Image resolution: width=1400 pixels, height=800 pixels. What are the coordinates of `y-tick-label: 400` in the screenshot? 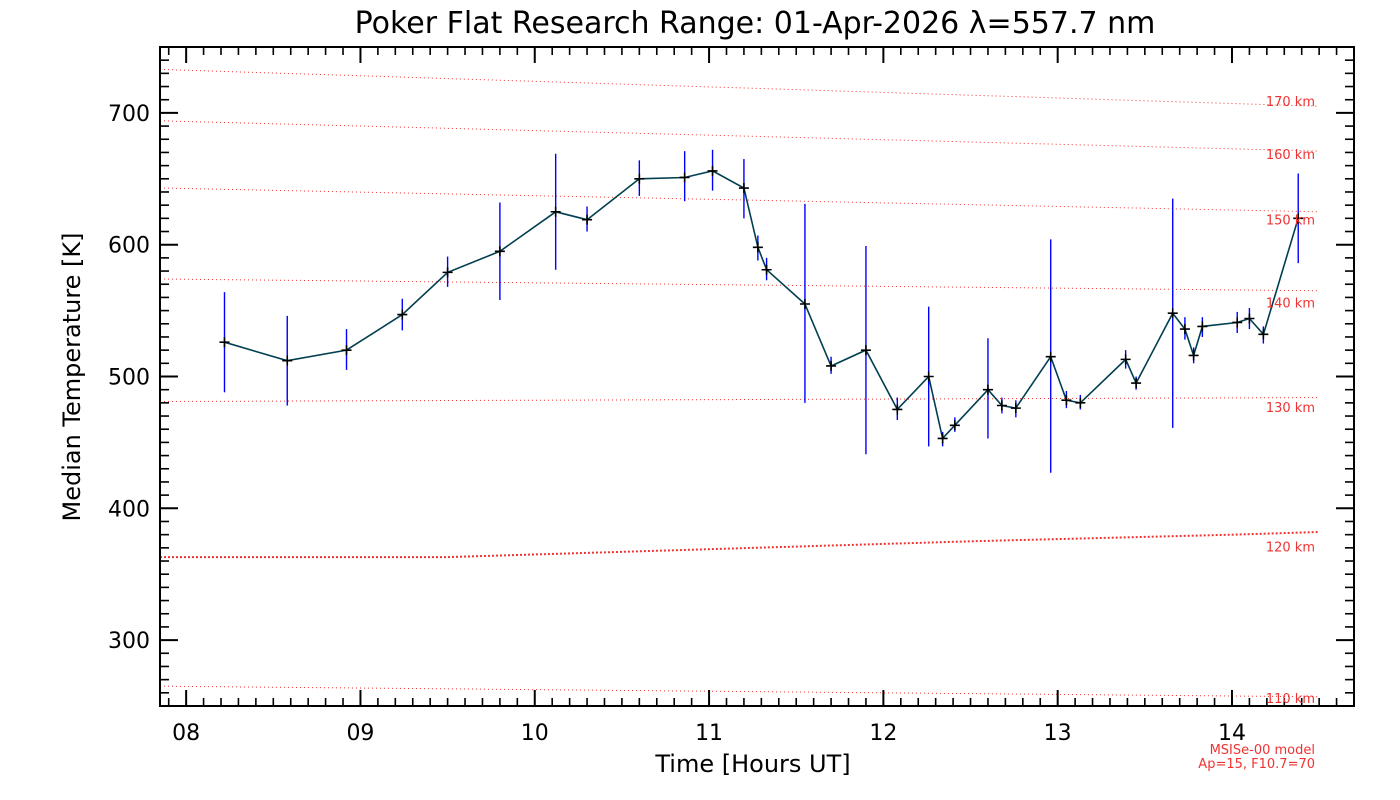 It's located at (129, 509).